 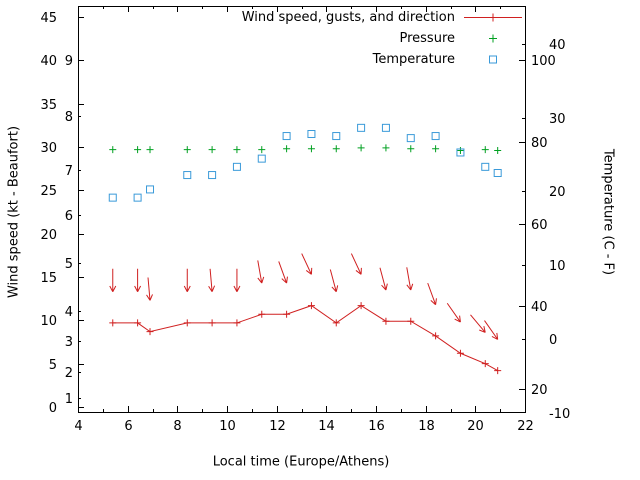 I want to click on legend-row-wind: Wind speed, gusts, and direction, so click(x=357, y=17).